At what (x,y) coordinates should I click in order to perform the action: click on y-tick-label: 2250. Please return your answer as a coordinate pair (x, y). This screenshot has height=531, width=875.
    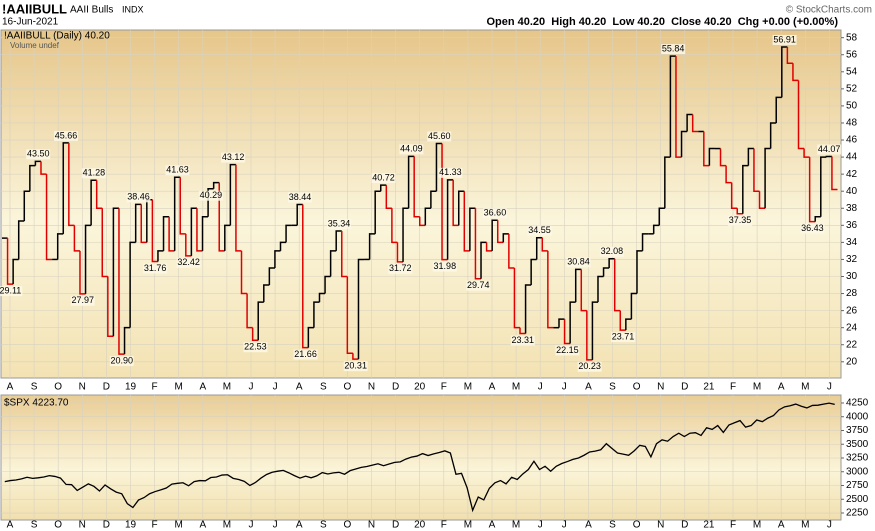
    Looking at the image, I should click on (857, 513).